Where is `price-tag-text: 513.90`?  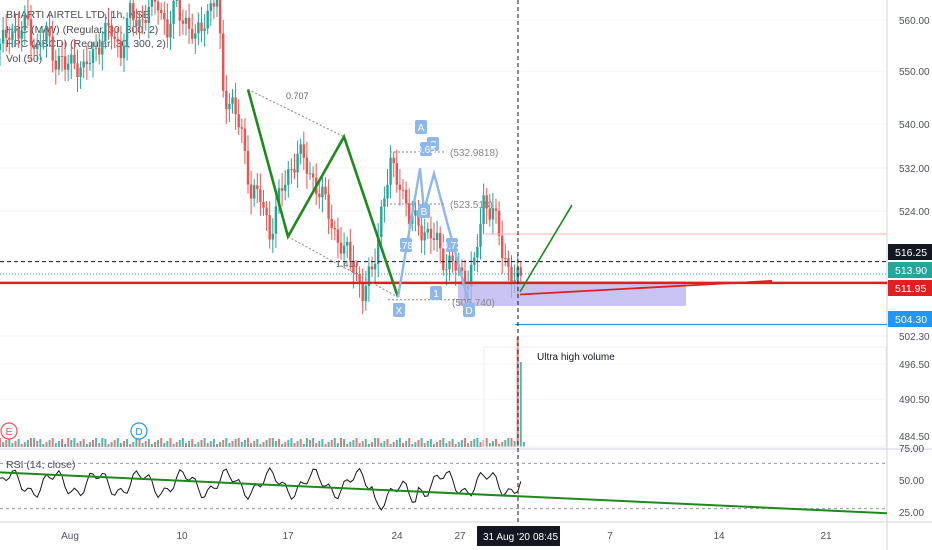 price-tag-text: 513.90 is located at coordinates (911, 271).